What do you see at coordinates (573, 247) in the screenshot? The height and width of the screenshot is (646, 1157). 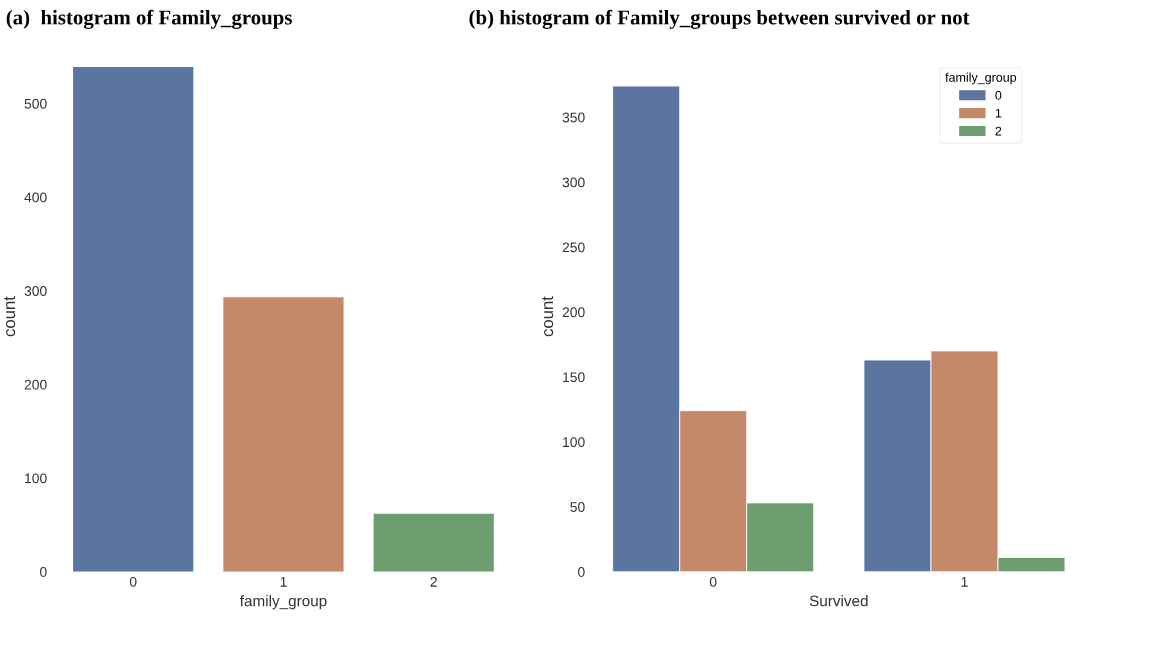 I see `y-tick-label: 250` at bounding box center [573, 247].